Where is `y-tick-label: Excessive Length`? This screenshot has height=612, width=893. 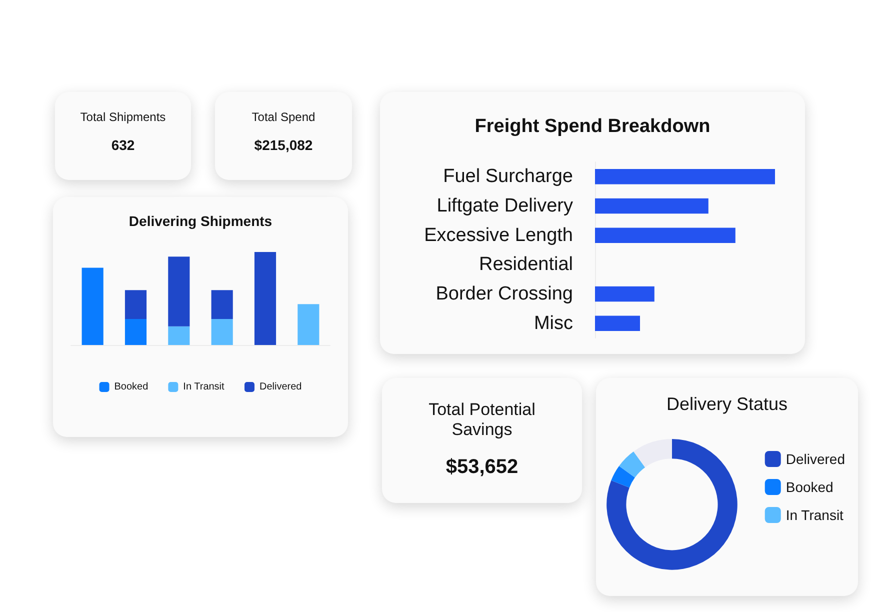 y-tick-label: Excessive Length is located at coordinates (498, 235).